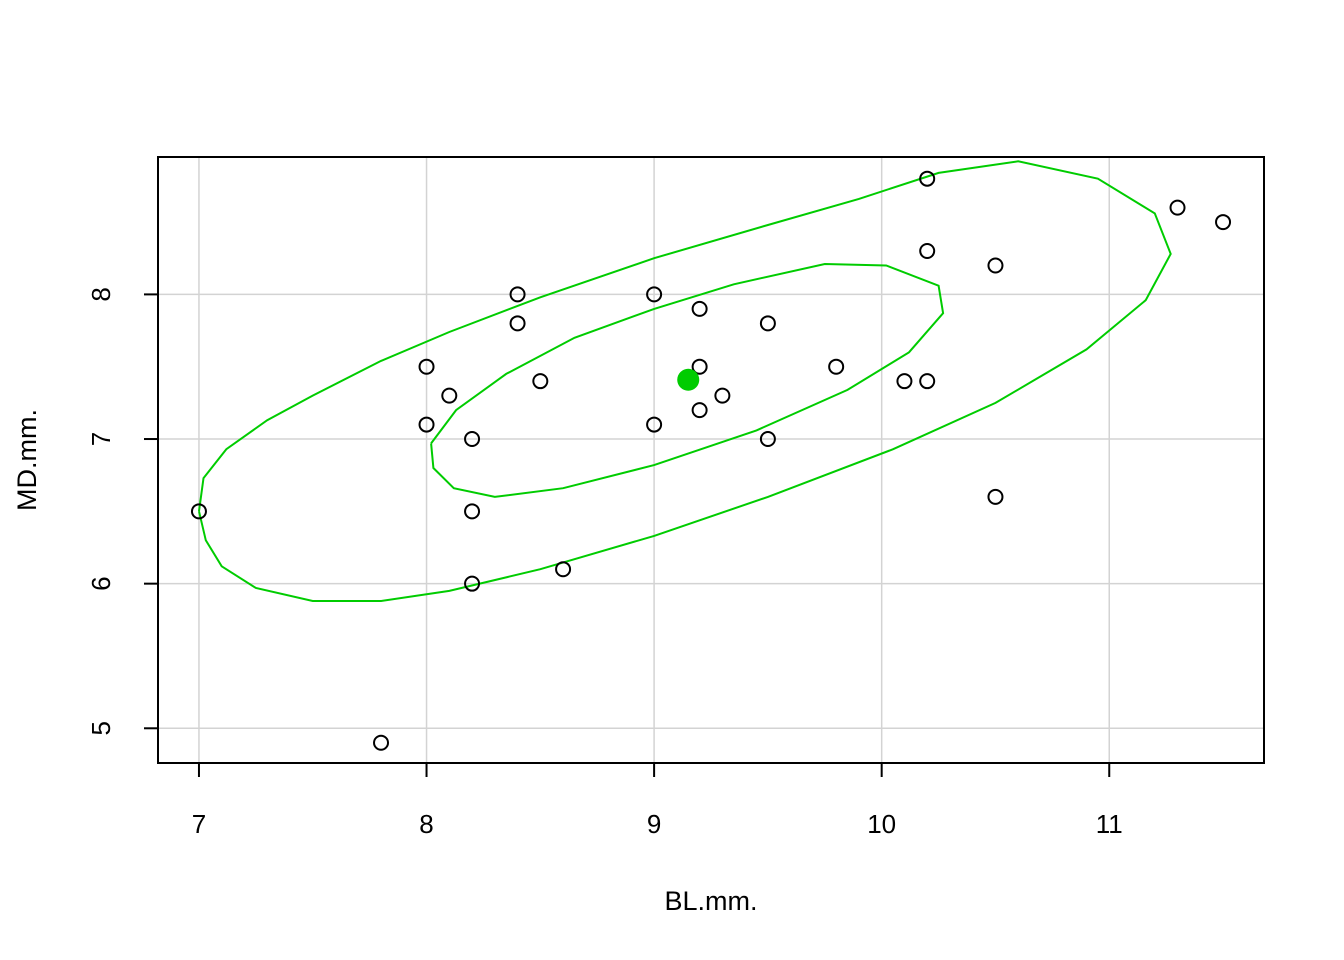 Image resolution: width=1344 pixels, height=960 pixels. Describe the element at coordinates (657, 800) in the screenshot. I see `x-axis: 7 8 9 10 11` at that location.